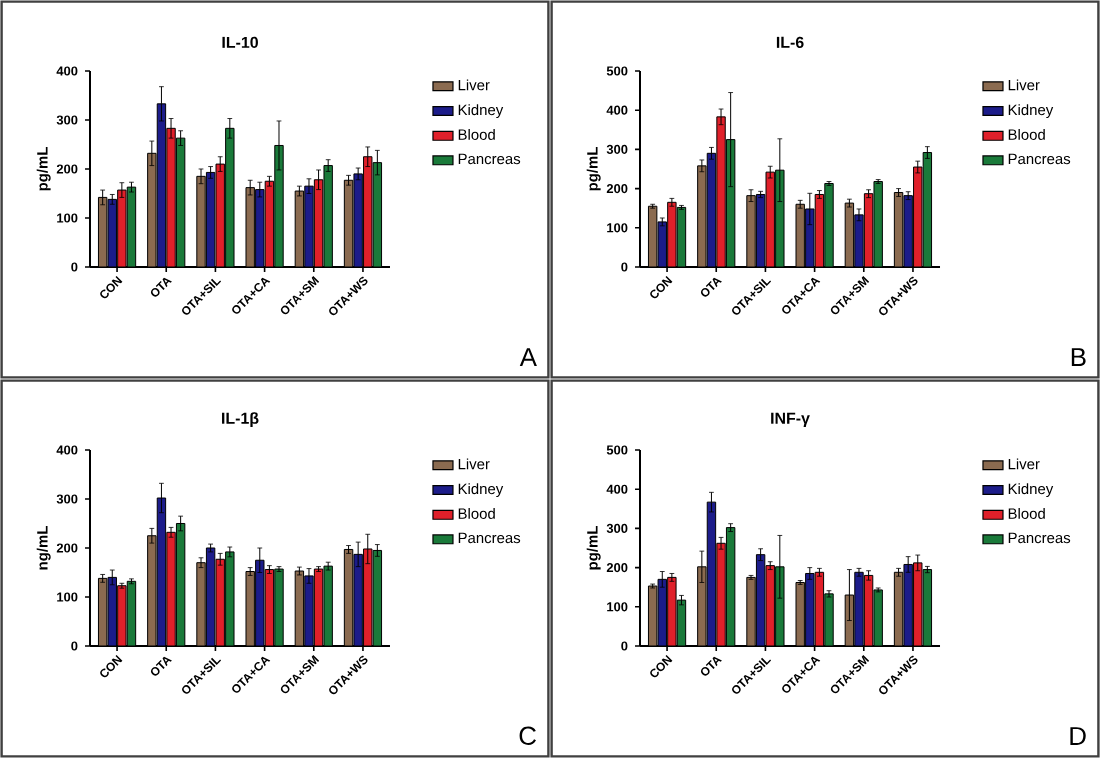 The width and height of the screenshot is (1100, 758). Describe the element at coordinates (1078, 736) in the screenshot. I see `text: D` at that location.